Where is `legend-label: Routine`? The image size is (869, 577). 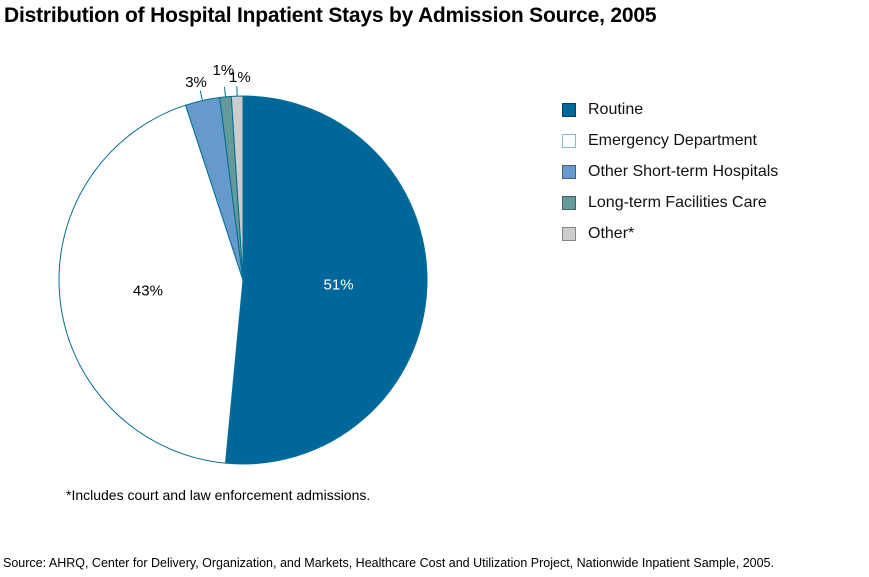 legend-label: Routine is located at coordinates (616, 109).